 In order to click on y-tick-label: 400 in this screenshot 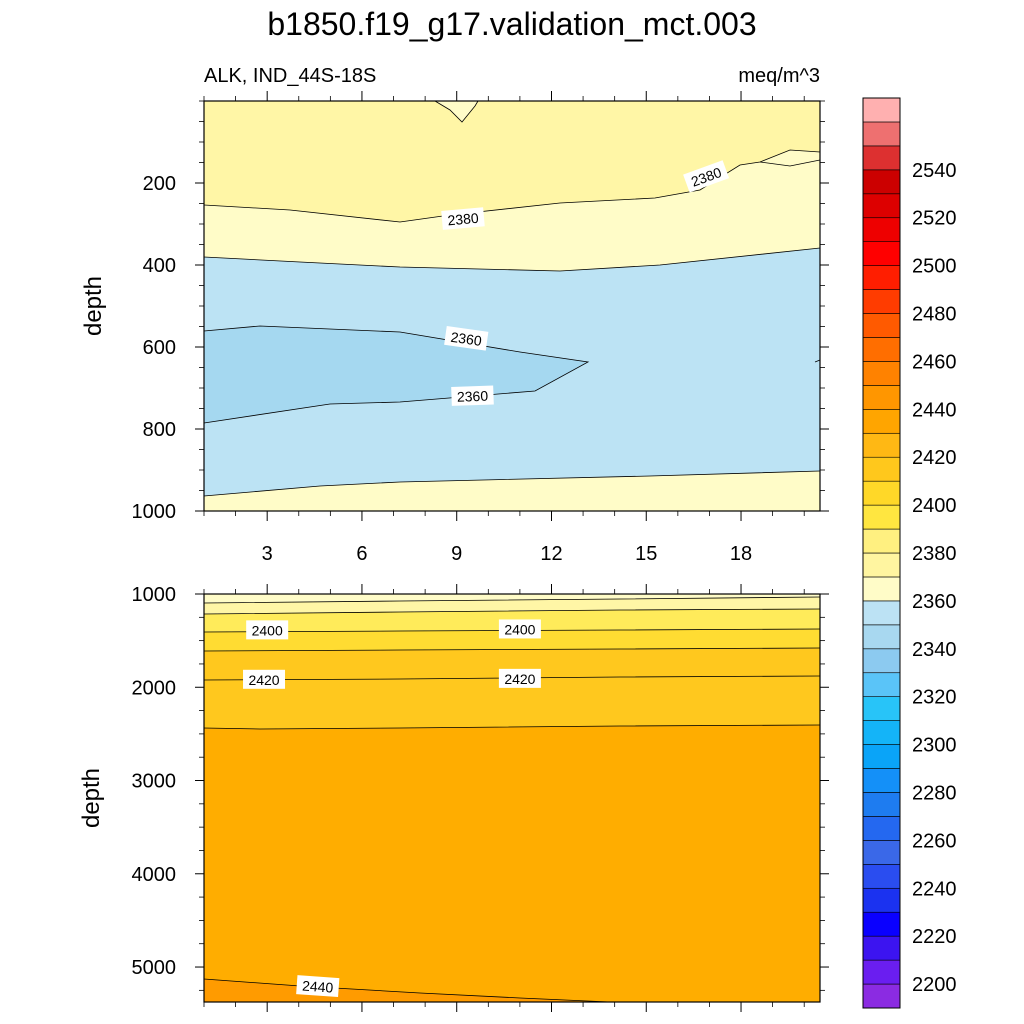, I will do `click(159, 266)`.